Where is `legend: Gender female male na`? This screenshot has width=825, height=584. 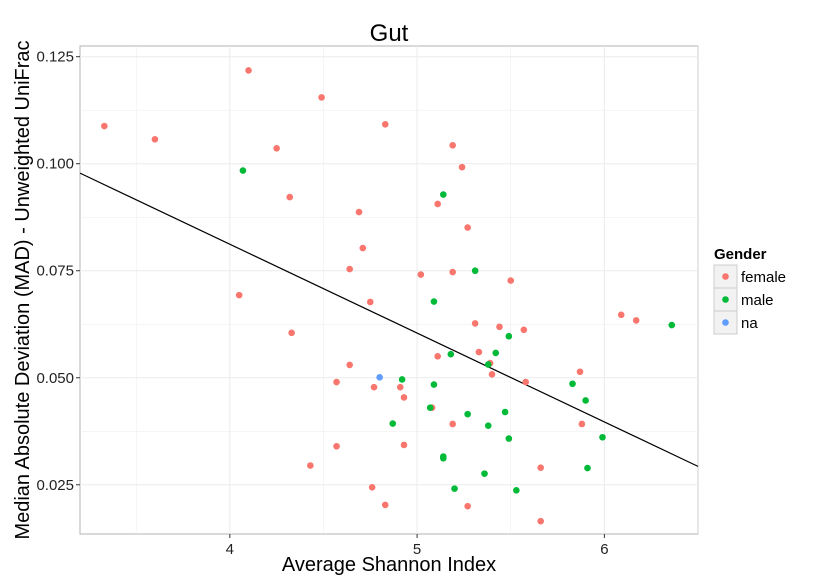 legend: Gender female male na is located at coordinates (749, 290).